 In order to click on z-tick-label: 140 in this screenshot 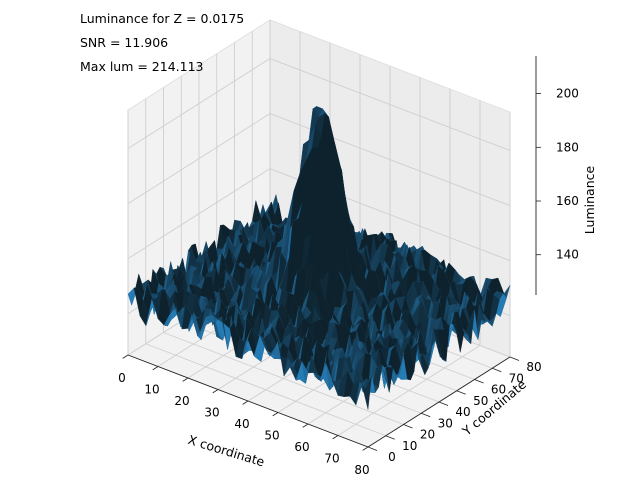, I will do `click(567, 255)`.